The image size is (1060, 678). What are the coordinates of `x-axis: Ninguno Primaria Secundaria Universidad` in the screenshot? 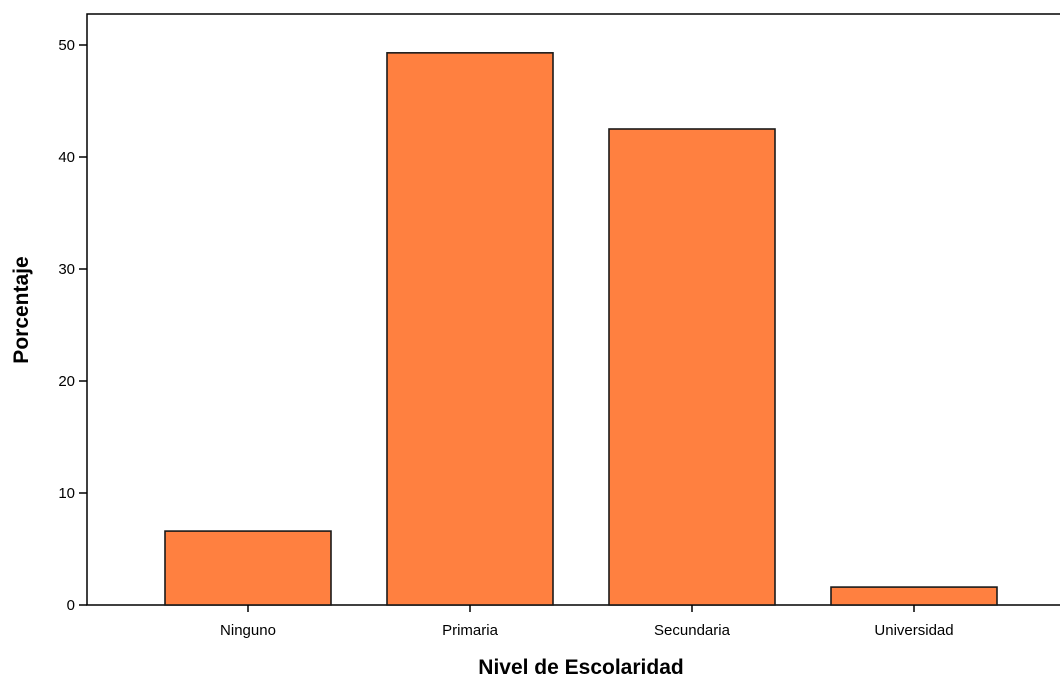 It's located at (587, 622).